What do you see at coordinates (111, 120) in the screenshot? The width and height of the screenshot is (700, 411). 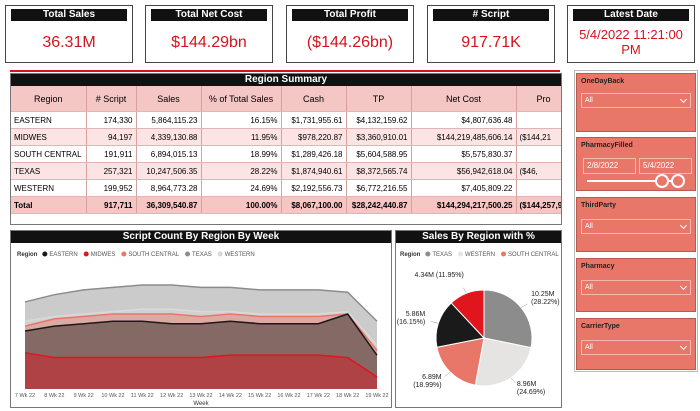 I see `table-cell: 174,330` at bounding box center [111, 120].